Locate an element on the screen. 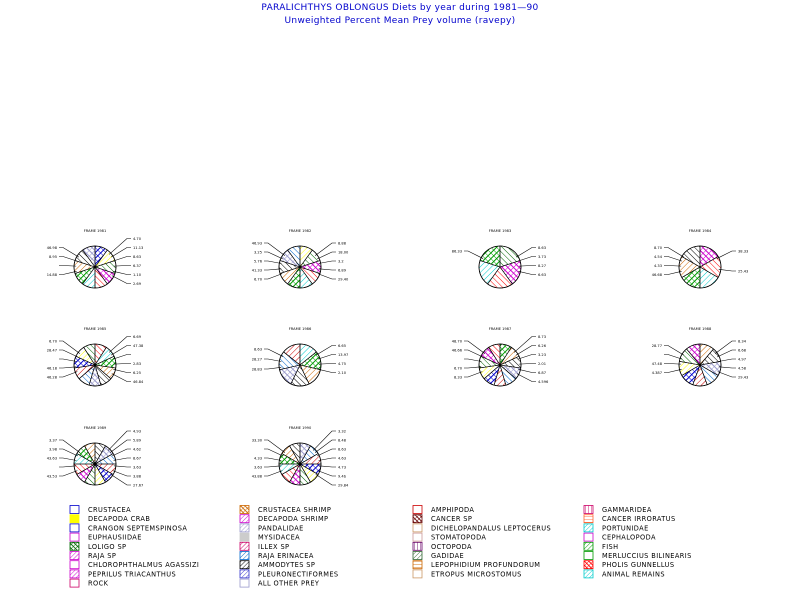 This screenshot has height=600, width=800. legend-label: RAJA SP is located at coordinates (102, 556).